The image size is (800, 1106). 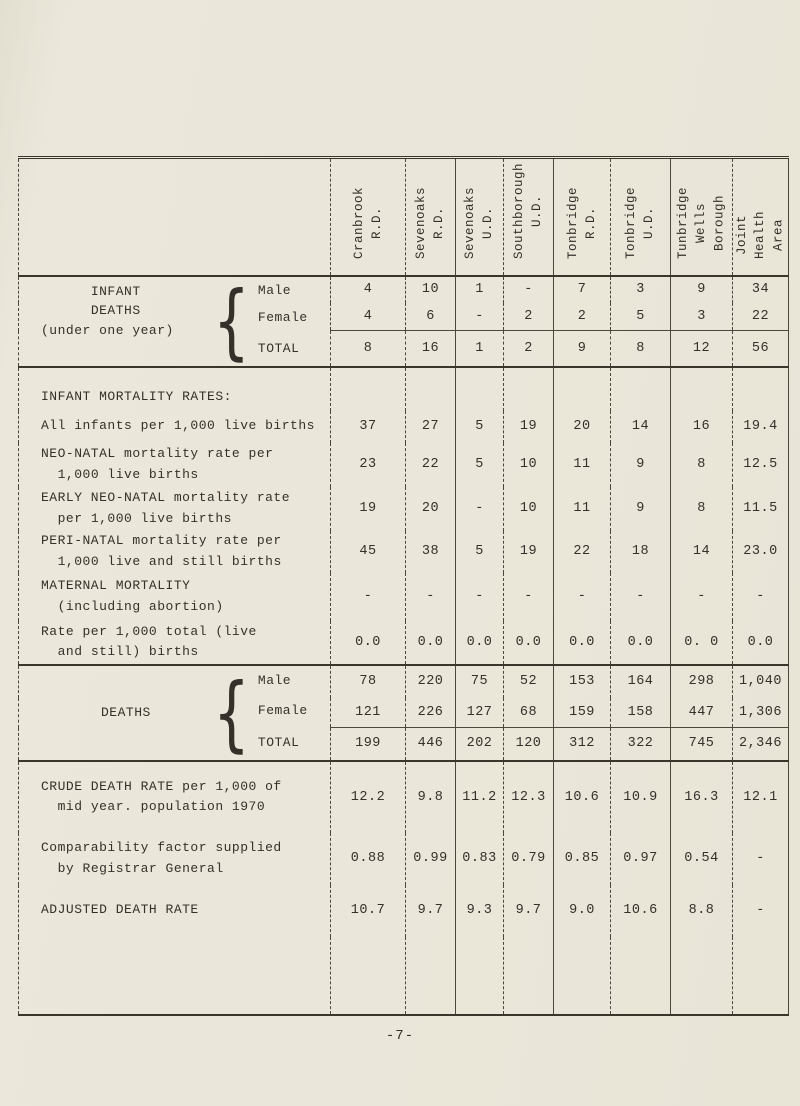 What do you see at coordinates (368, 744) in the screenshot?
I see `value-cell: 199` at bounding box center [368, 744].